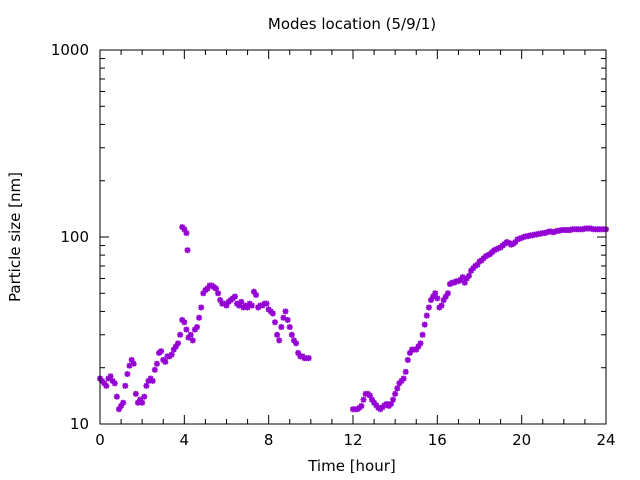  I want to click on x-tick-label-4: 4, so click(185, 440).